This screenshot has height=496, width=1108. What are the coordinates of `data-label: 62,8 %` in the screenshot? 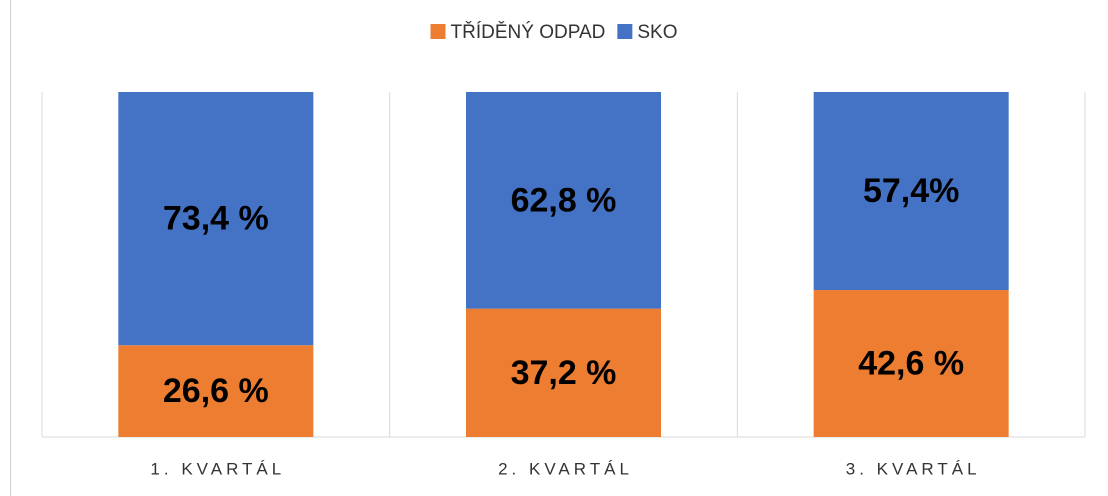 It's located at (564, 200).